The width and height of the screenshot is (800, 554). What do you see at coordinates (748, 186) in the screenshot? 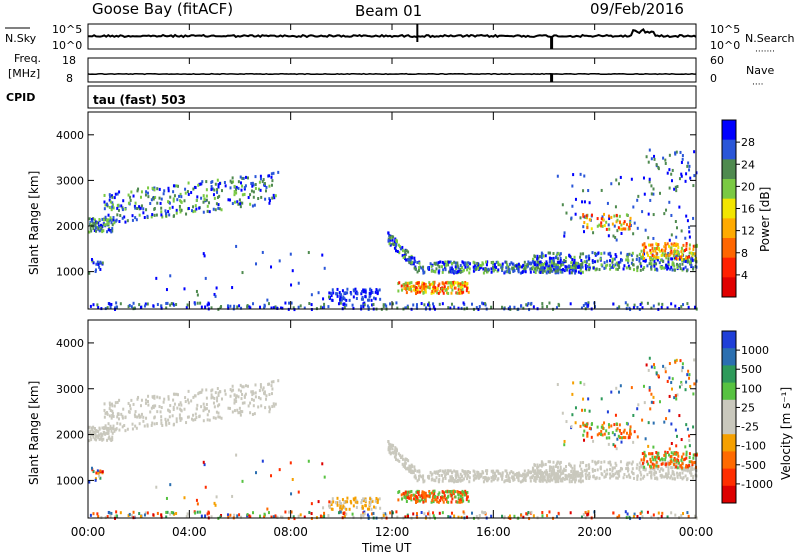
I see `colorbar-tick-label: 20` at bounding box center [748, 186].